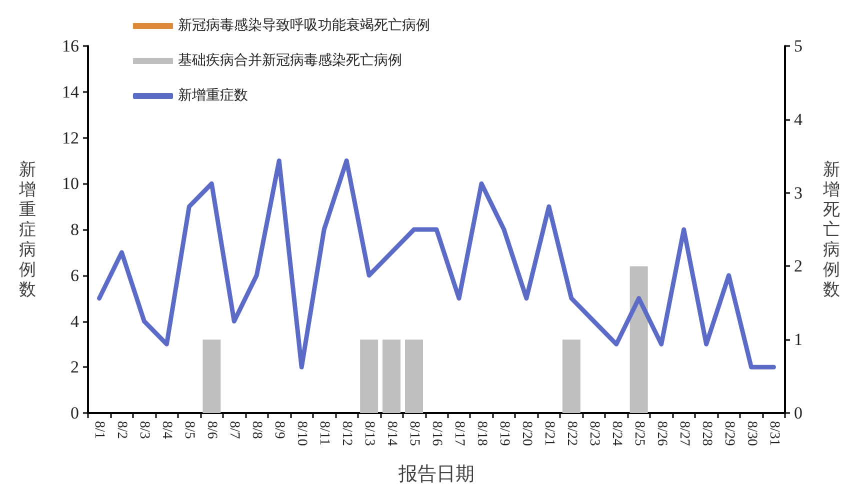  Describe the element at coordinates (798, 192) in the screenshot. I see `y2-tick-label: 3` at that location.